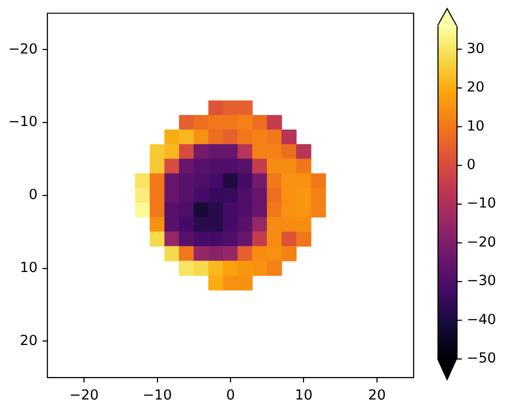  Describe the element at coordinates (157, 395) in the screenshot. I see `x-tick-label: −10` at that location.